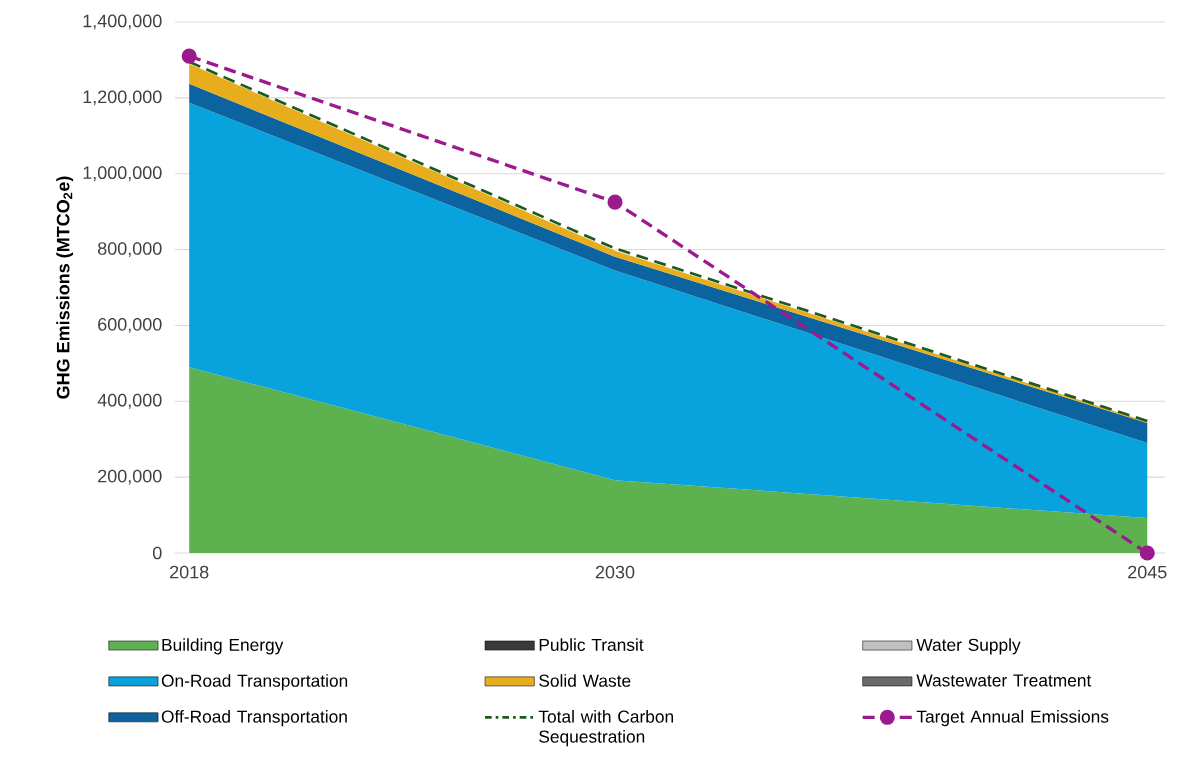 The height and width of the screenshot is (778, 1177). What do you see at coordinates (254, 718) in the screenshot?
I see `legend-label: Off-Road Transportation` at bounding box center [254, 718].